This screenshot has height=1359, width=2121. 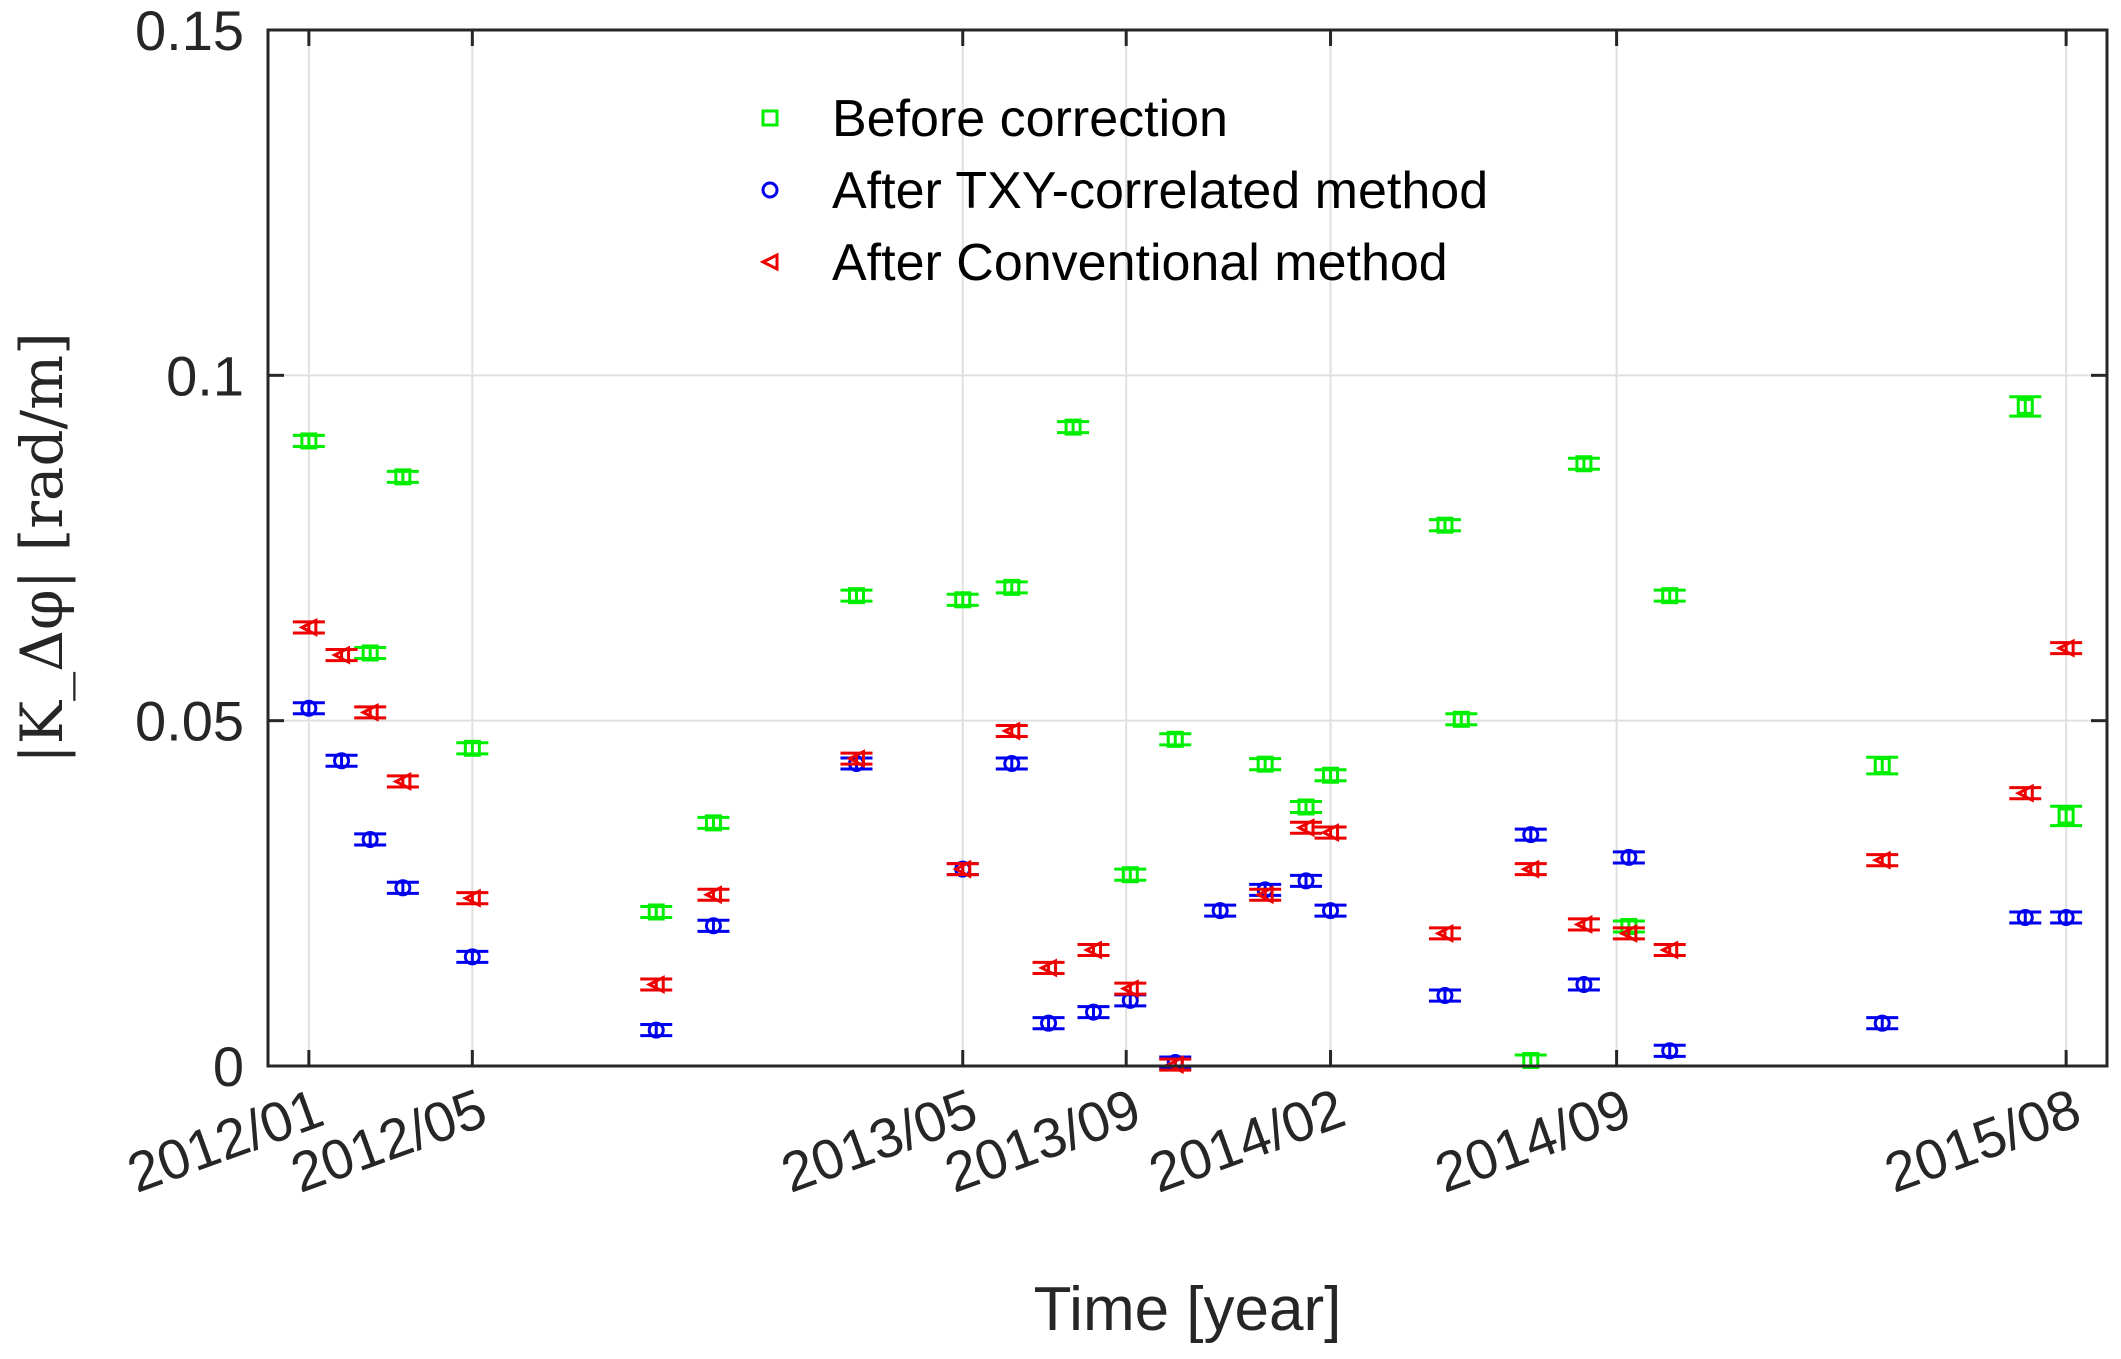 I want to click on x-axis-label: Time [year], so click(x=1188, y=1309).